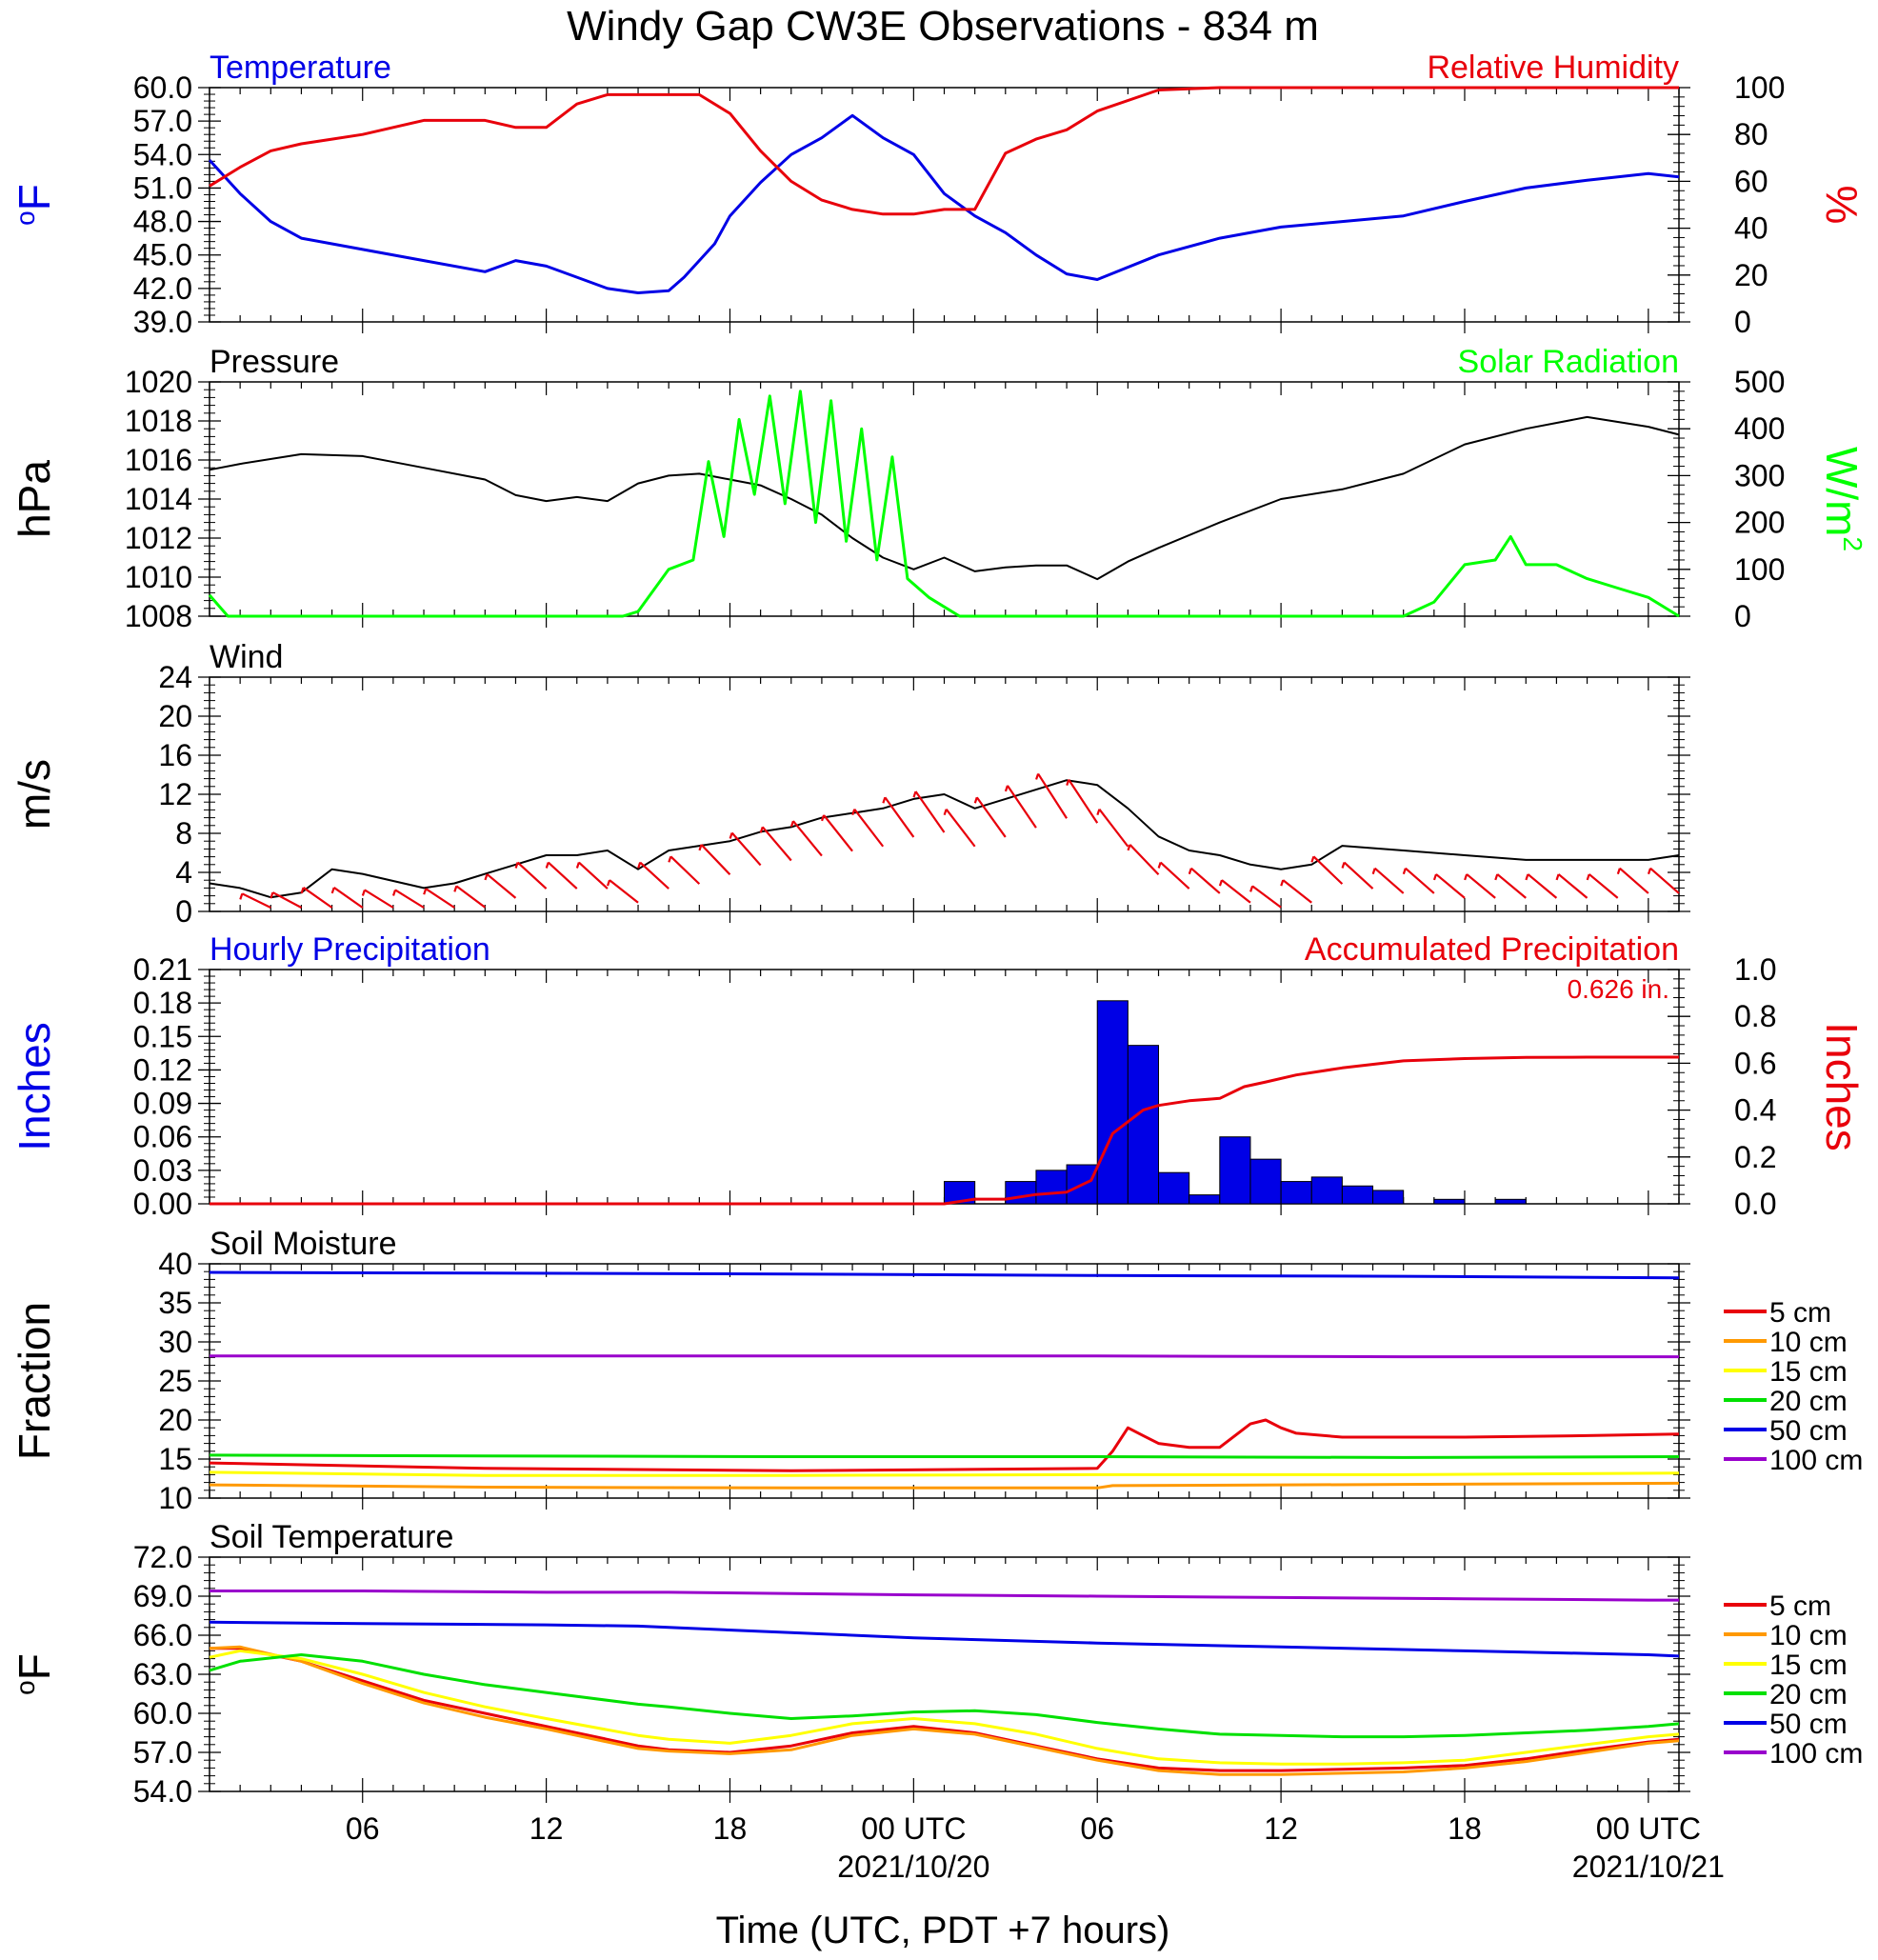  Describe the element at coordinates (162, 1557) in the screenshot. I see `y-tick-label: 72.0` at that location.